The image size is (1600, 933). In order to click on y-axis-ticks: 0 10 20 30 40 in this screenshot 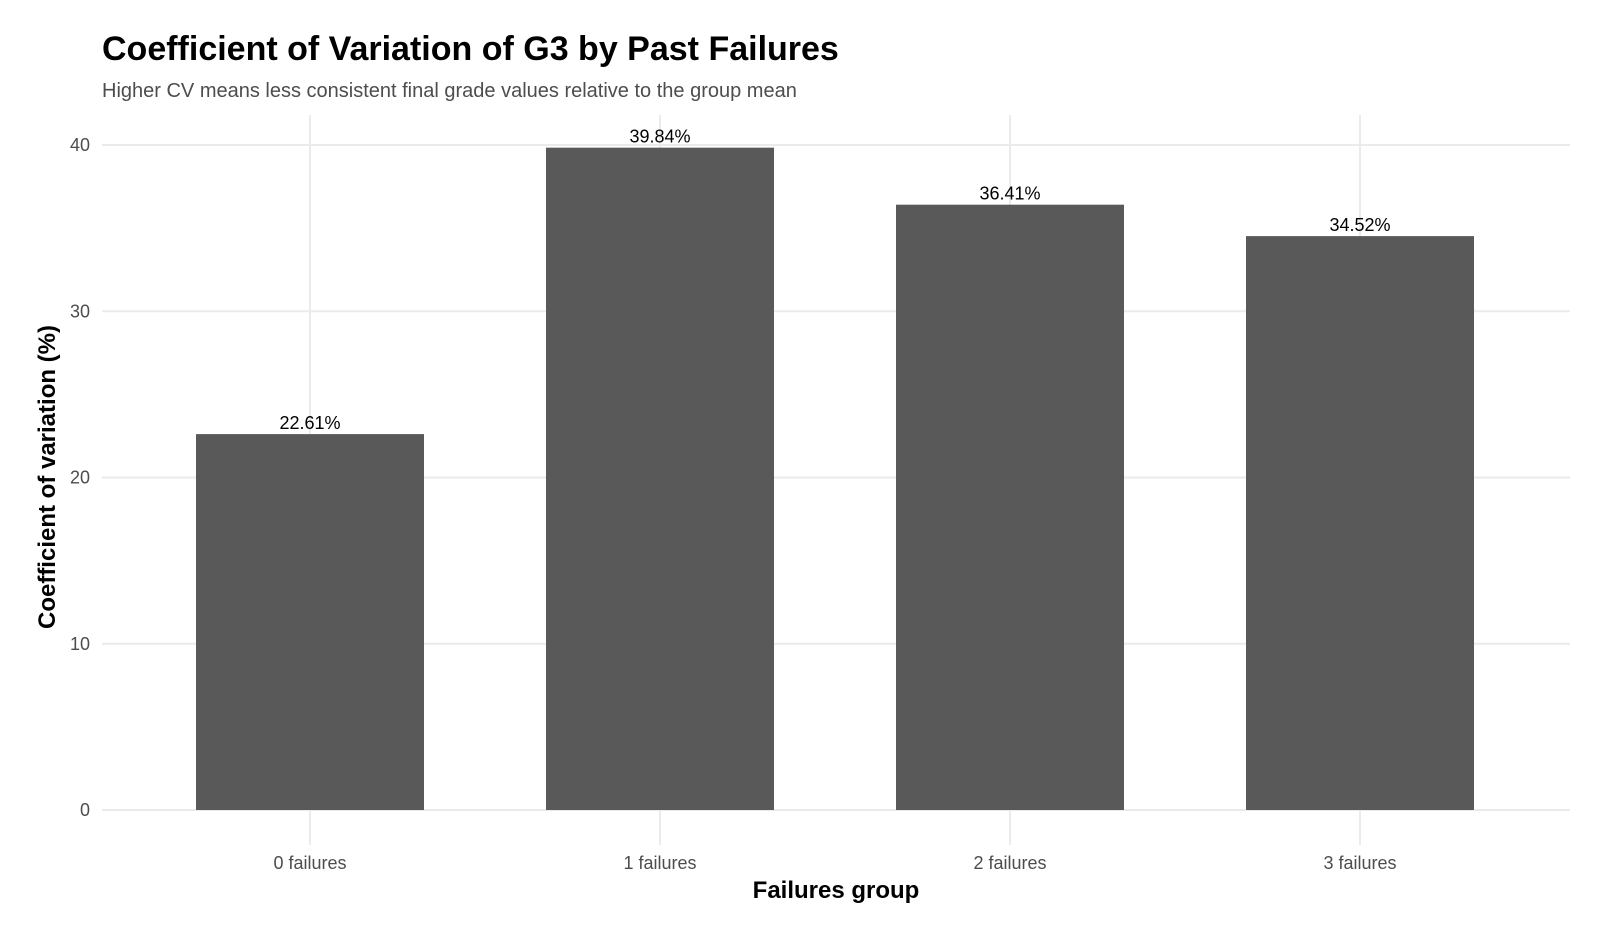, I will do `click(80, 477)`.